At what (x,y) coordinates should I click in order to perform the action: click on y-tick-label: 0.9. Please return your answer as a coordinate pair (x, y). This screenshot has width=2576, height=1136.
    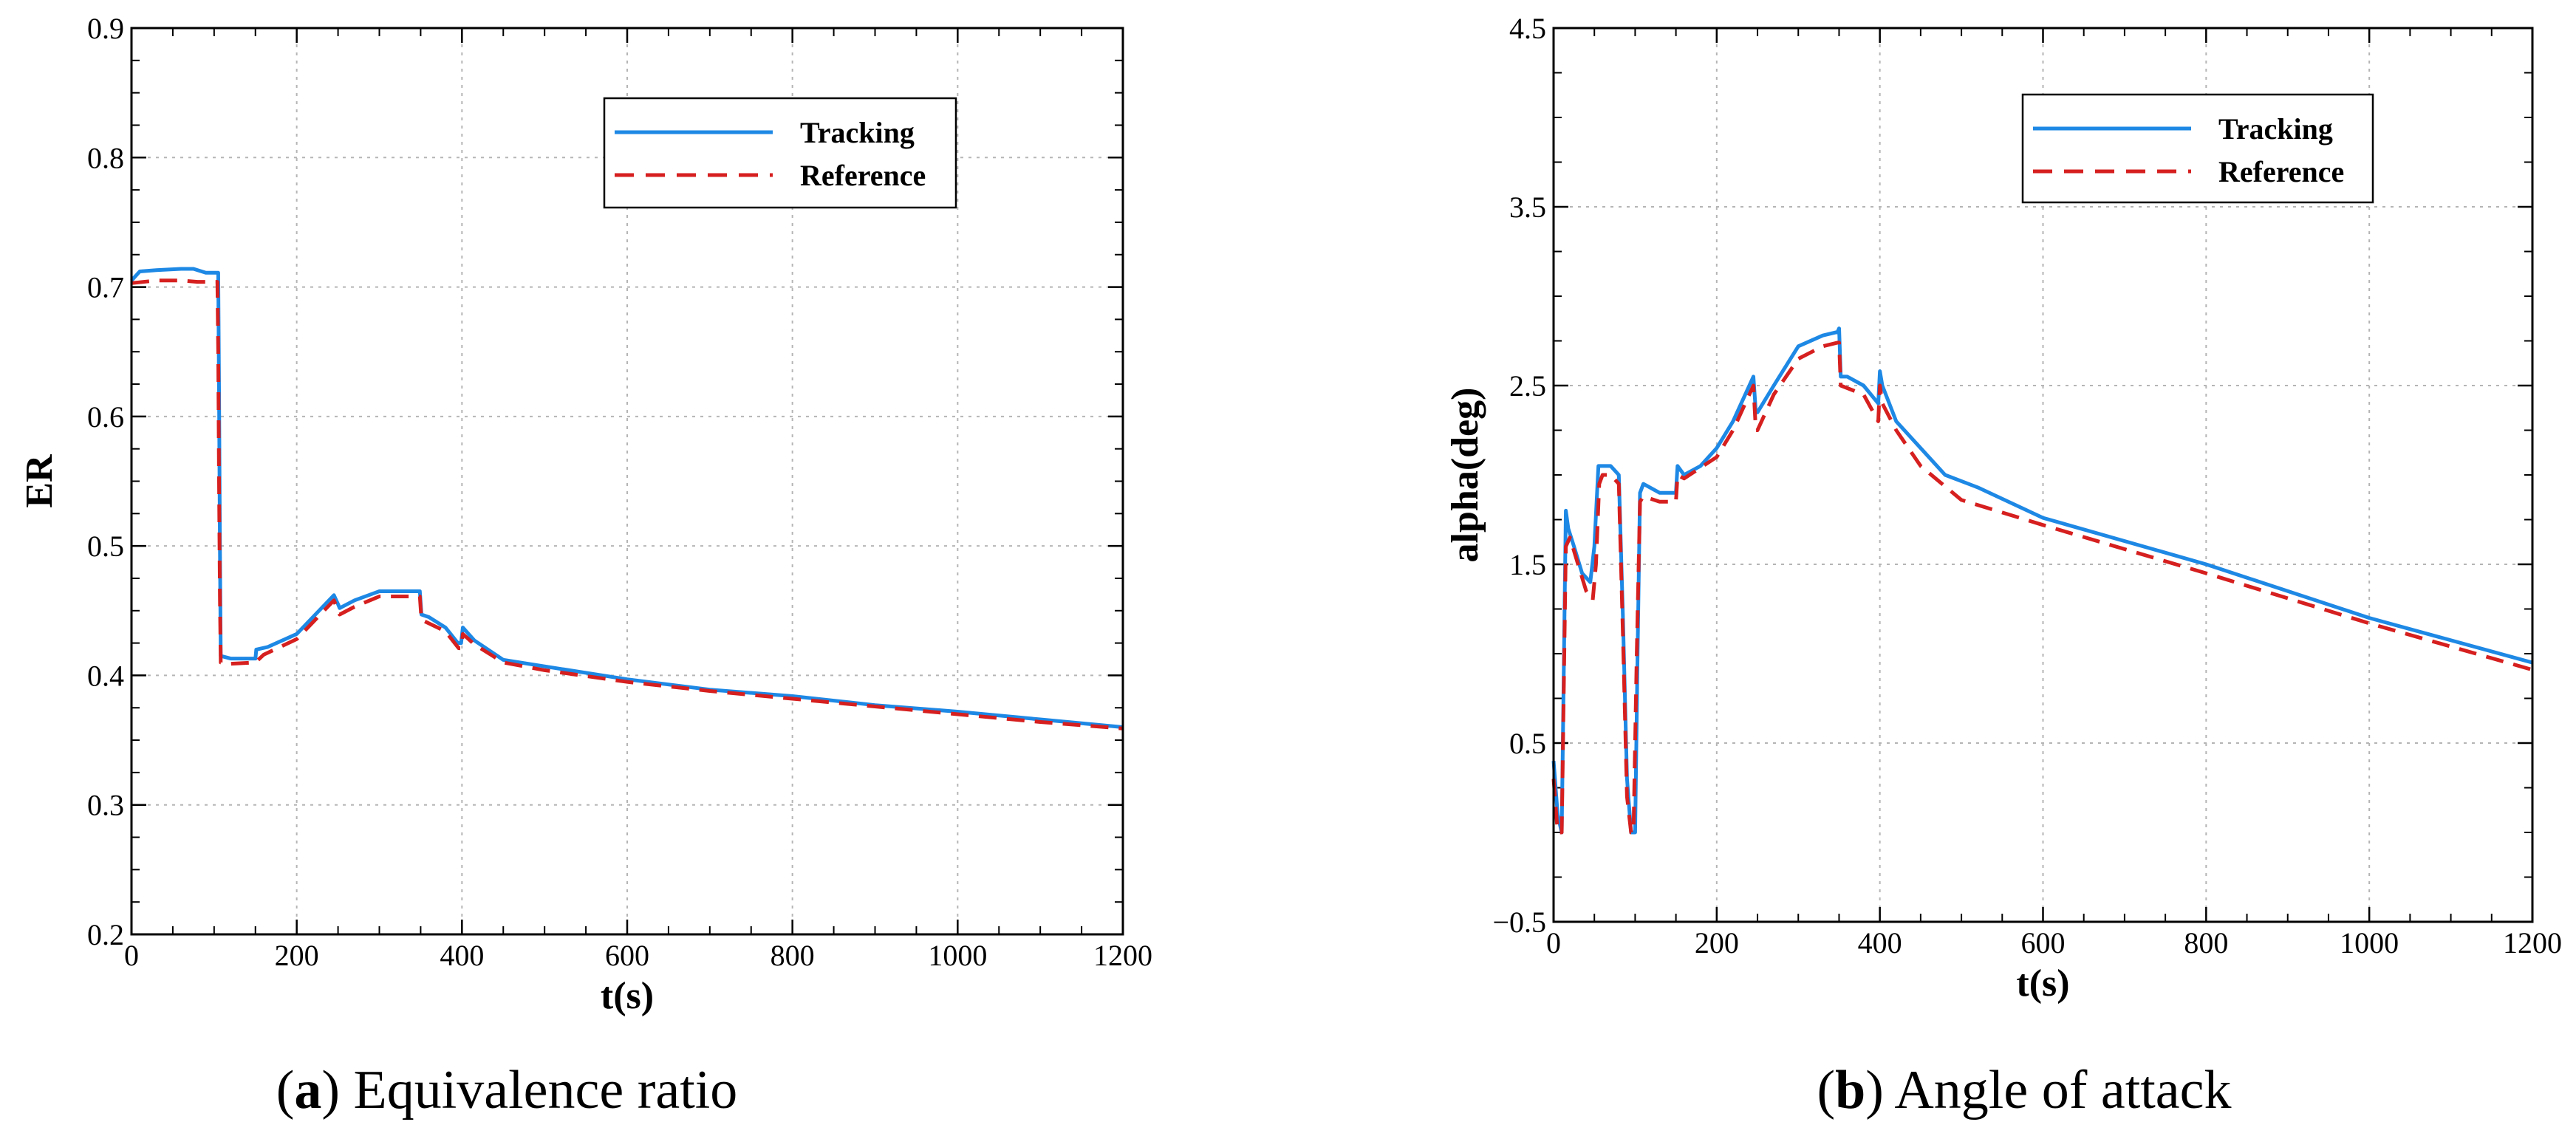
    Looking at the image, I should click on (106, 28).